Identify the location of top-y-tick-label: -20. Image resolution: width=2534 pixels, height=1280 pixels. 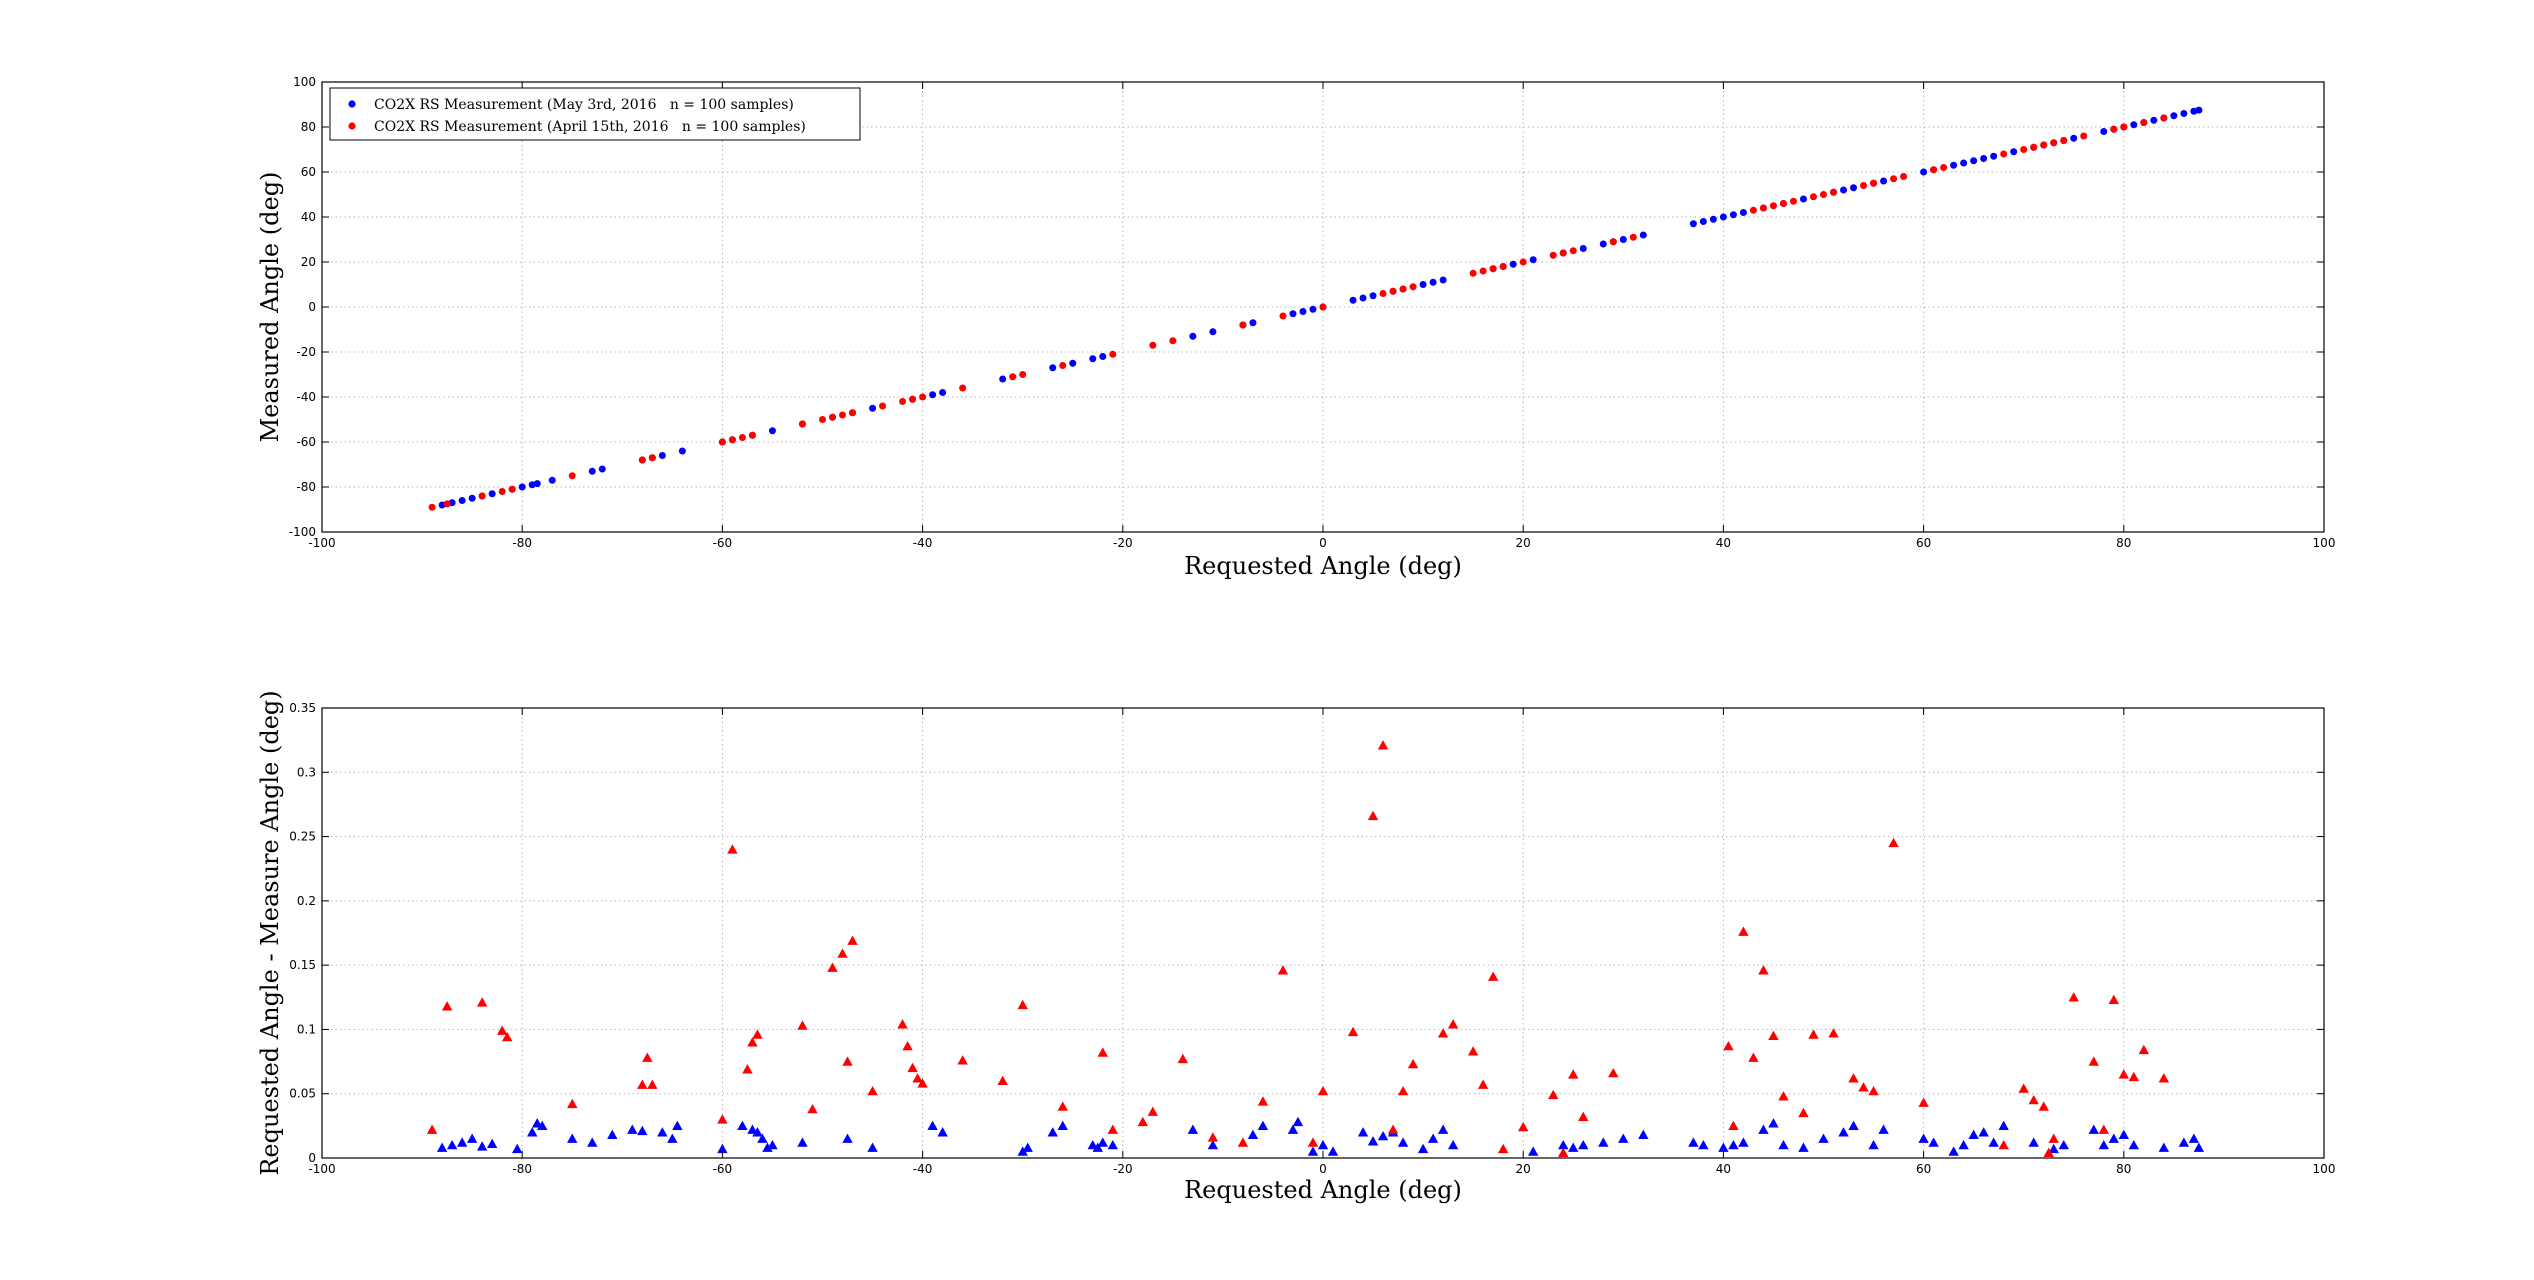
(306, 352).